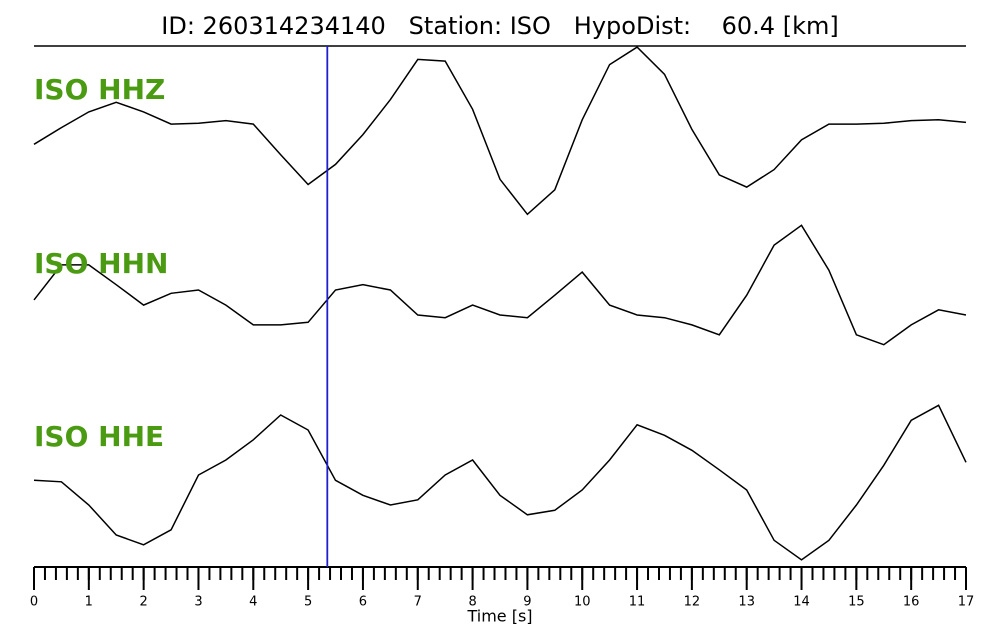 This screenshot has width=1000, height=640. Describe the element at coordinates (363, 602) in the screenshot. I see `x-tick-label: 6` at that location.